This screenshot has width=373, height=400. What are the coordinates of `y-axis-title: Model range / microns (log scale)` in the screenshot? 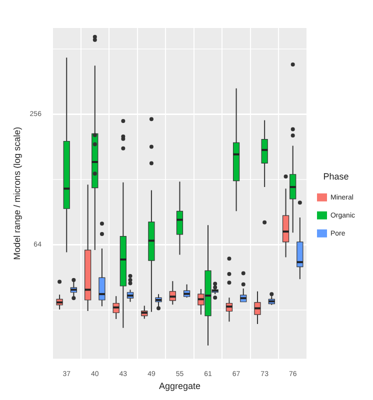 It's located at (17, 193).